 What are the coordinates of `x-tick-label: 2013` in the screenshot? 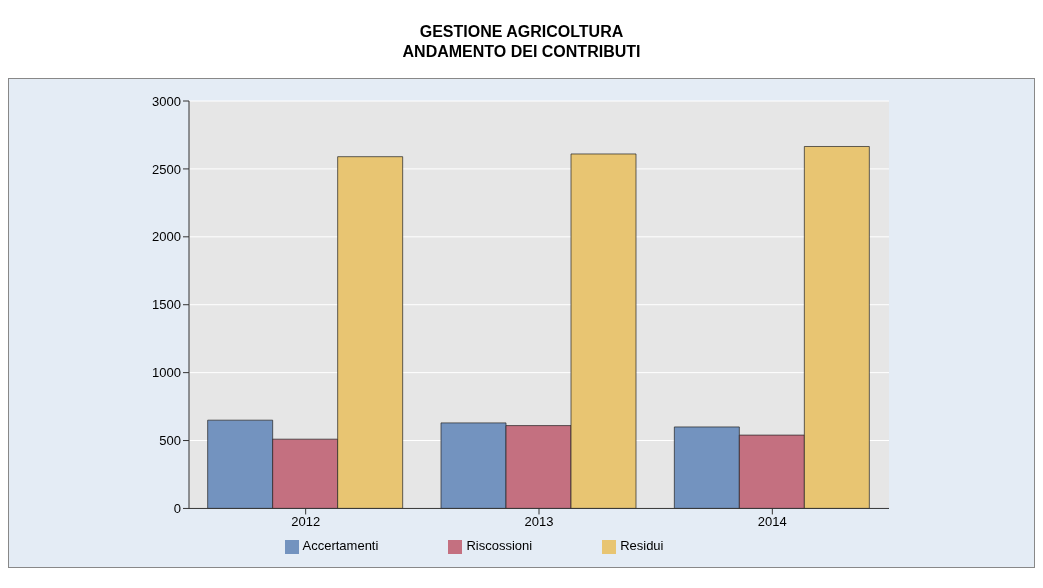 It's located at (539, 521).